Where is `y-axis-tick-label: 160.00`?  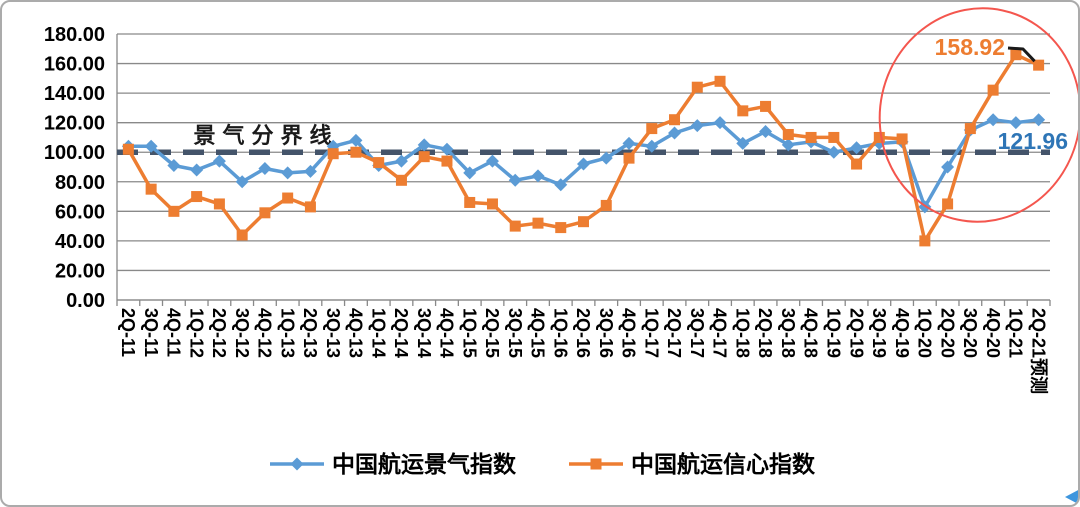
y-axis-tick-label: 160.00 is located at coordinates (74, 65).